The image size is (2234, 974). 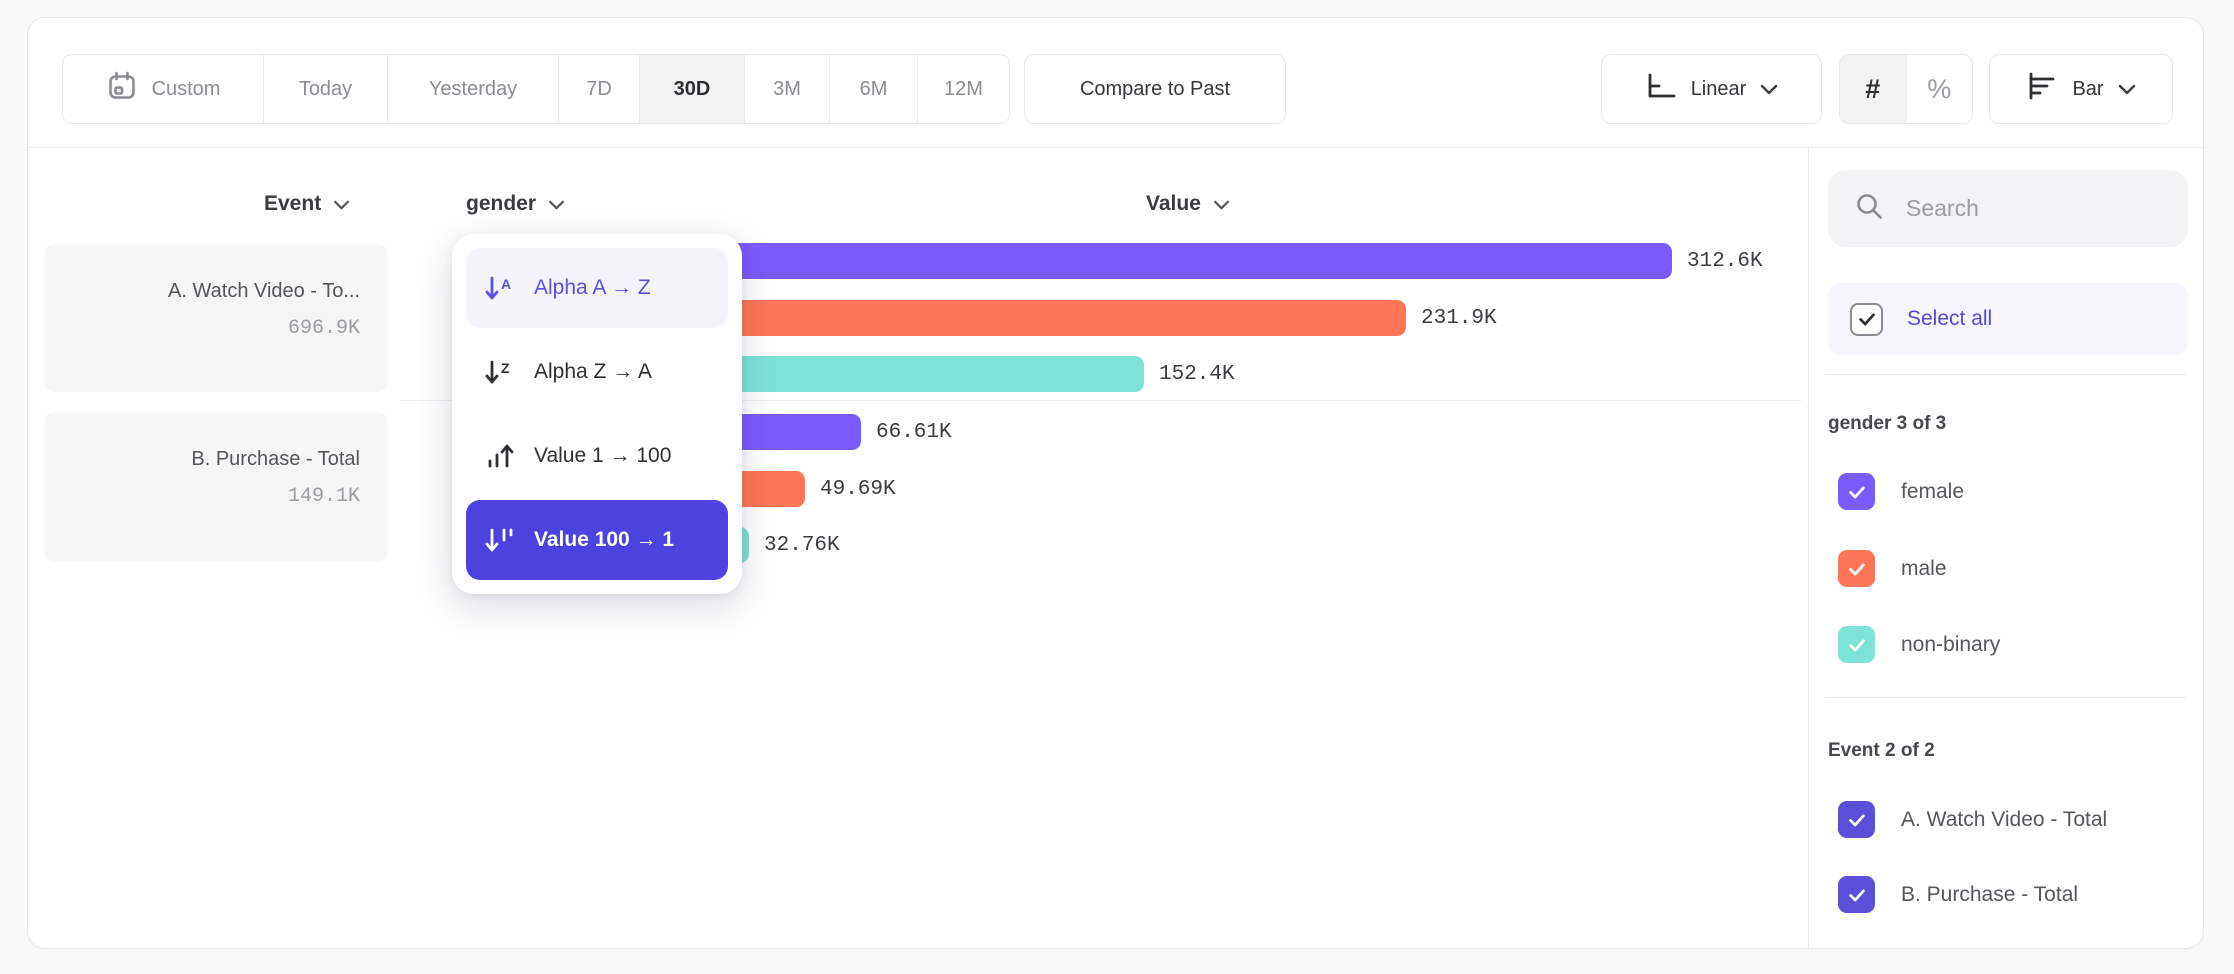 What do you see at coordinates (597, 288) in the screenshot?
I see `sort-option-alpha-asc: A Alpha A → Z` at bounding box center [597, 288].